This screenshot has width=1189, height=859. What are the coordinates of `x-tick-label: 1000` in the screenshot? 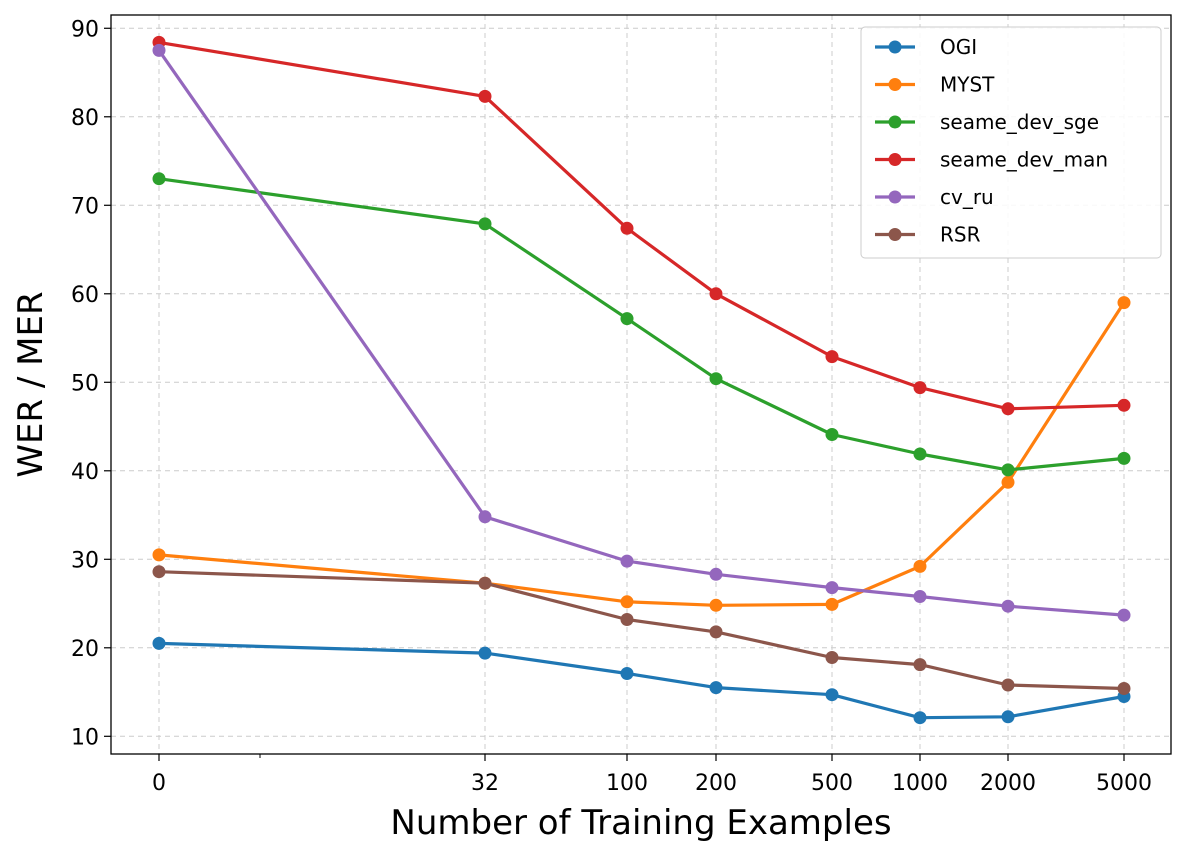 It's located at (920, 783).